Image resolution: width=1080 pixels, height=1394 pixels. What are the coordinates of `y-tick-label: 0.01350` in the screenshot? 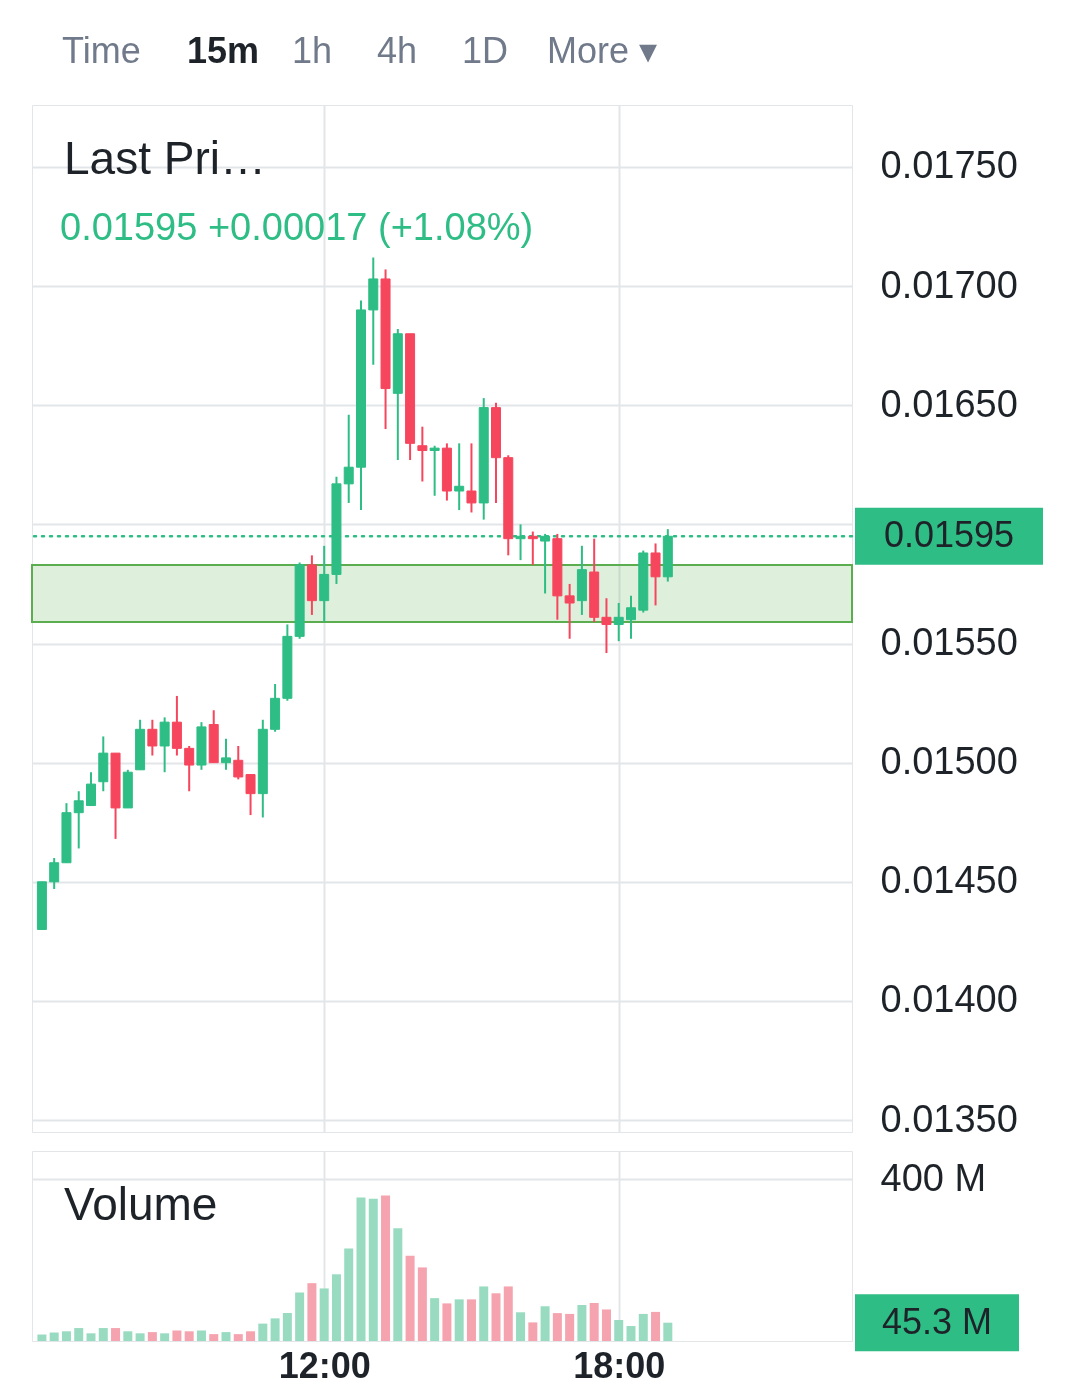 It's located at (949, 1118).